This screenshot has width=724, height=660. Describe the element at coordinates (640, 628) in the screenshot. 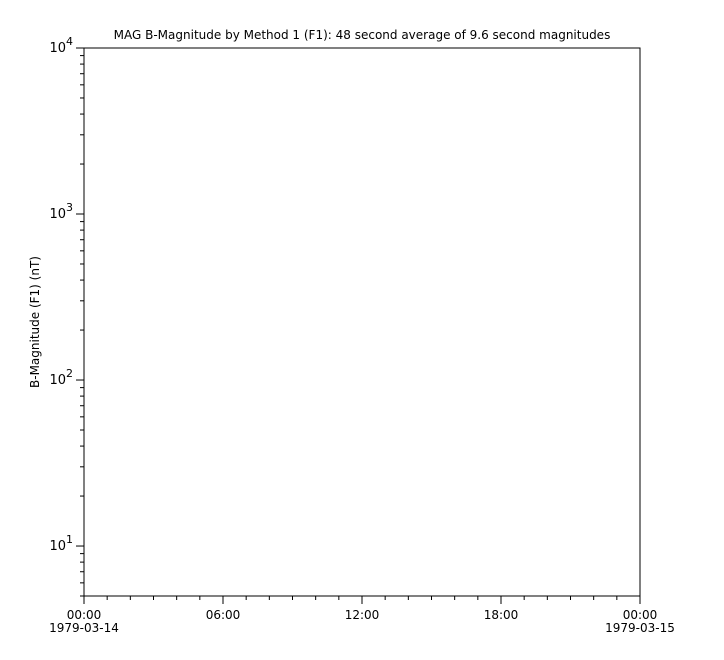

I see `x-tick-date-label: 1979-03-15` at that location.